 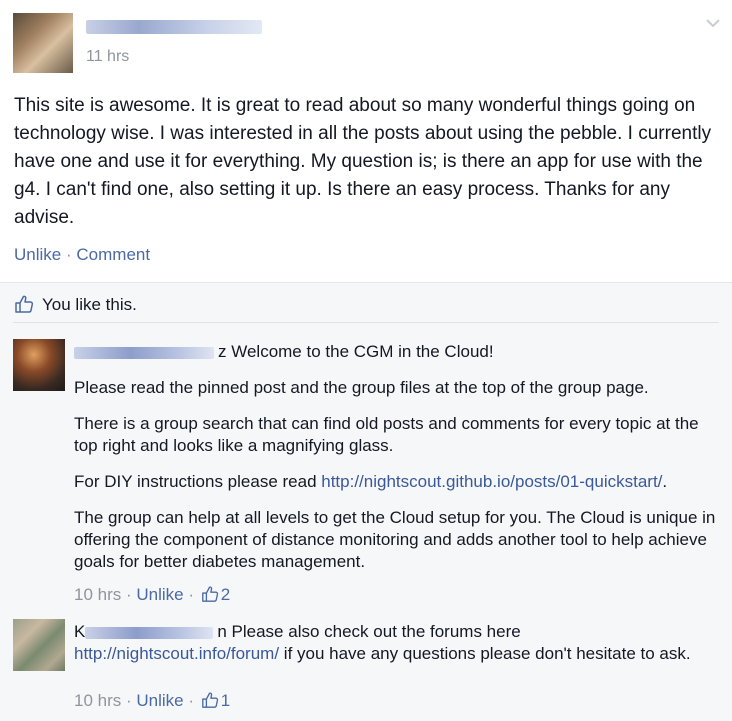 I want to click on comment-first-line: Welcome to the CGM in the Cloud!, so click(x=360, y=351).